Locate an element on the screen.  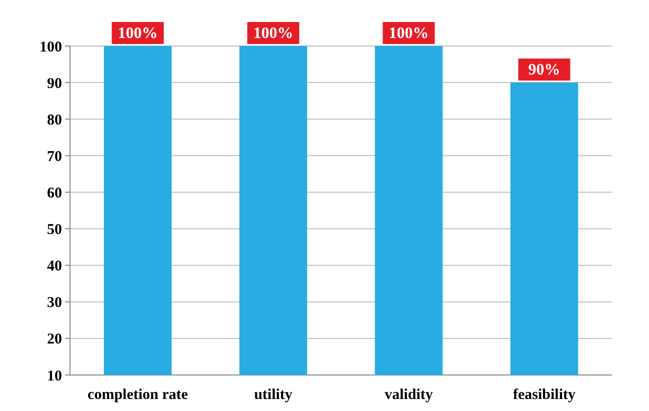
y-tick-label: 20 is located at coordinates (54, 340).